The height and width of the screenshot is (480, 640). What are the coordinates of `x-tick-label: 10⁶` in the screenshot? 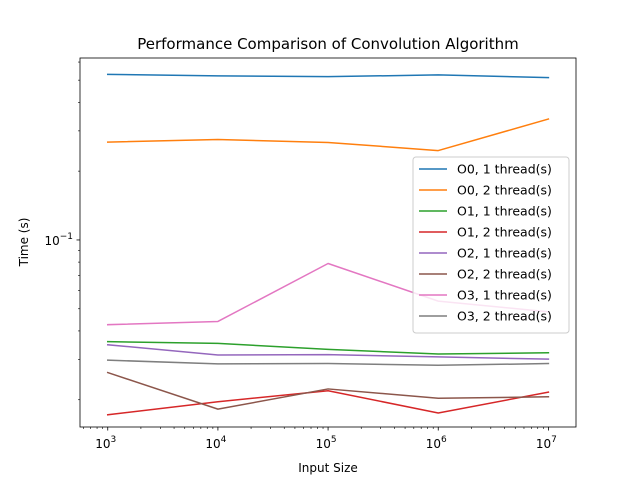 It's located at (436, 443).